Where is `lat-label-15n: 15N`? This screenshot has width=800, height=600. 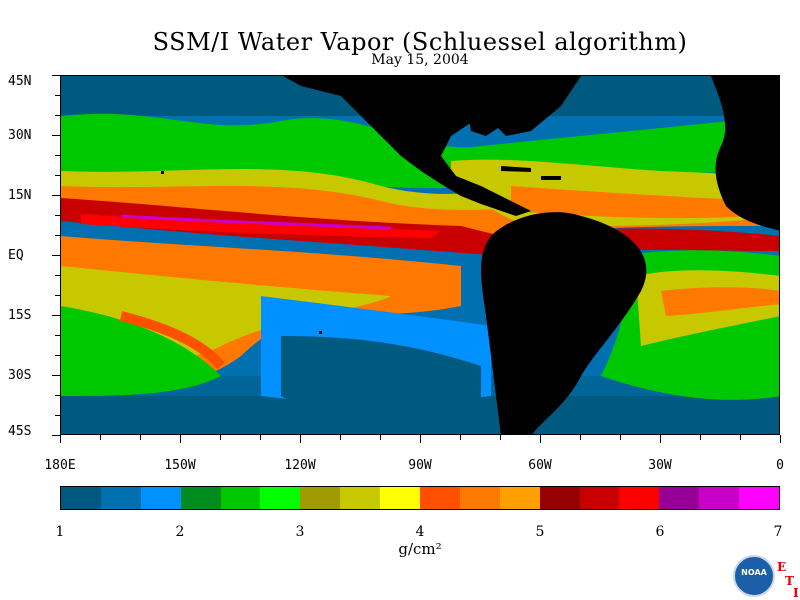
lat-label-15n: 15N is located at coordinates (20, 195).